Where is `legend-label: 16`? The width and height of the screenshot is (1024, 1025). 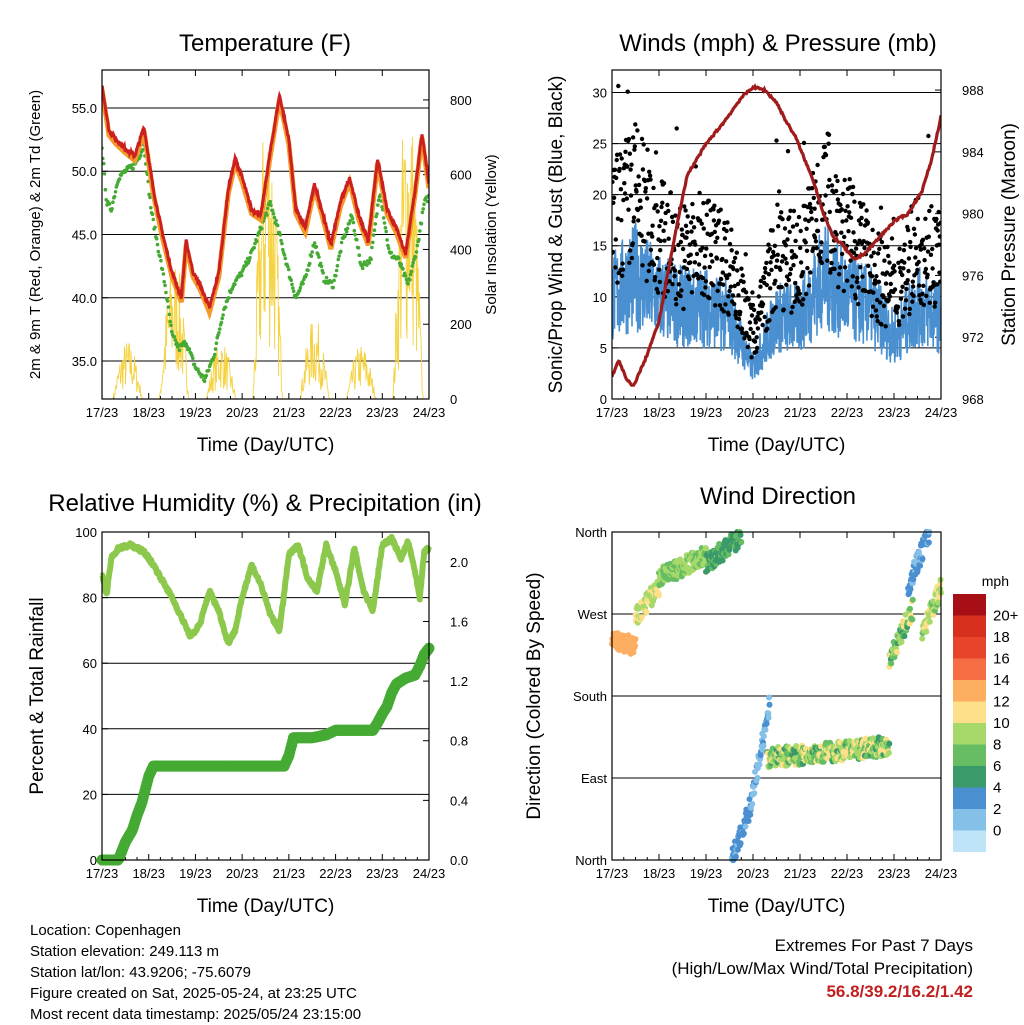
legend-label: 16 is located at coordinates (1001, 659).